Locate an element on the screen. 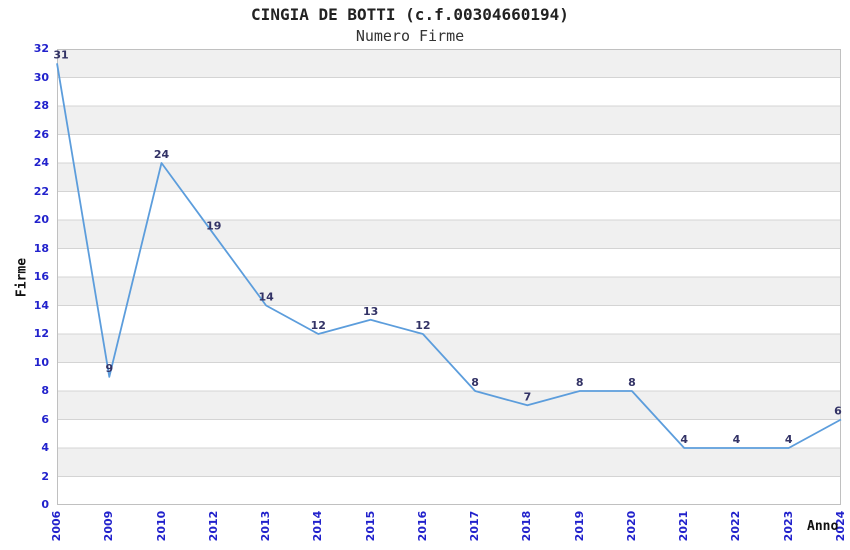  x-tick-label: 2018 is located at coordinates (527, 526).